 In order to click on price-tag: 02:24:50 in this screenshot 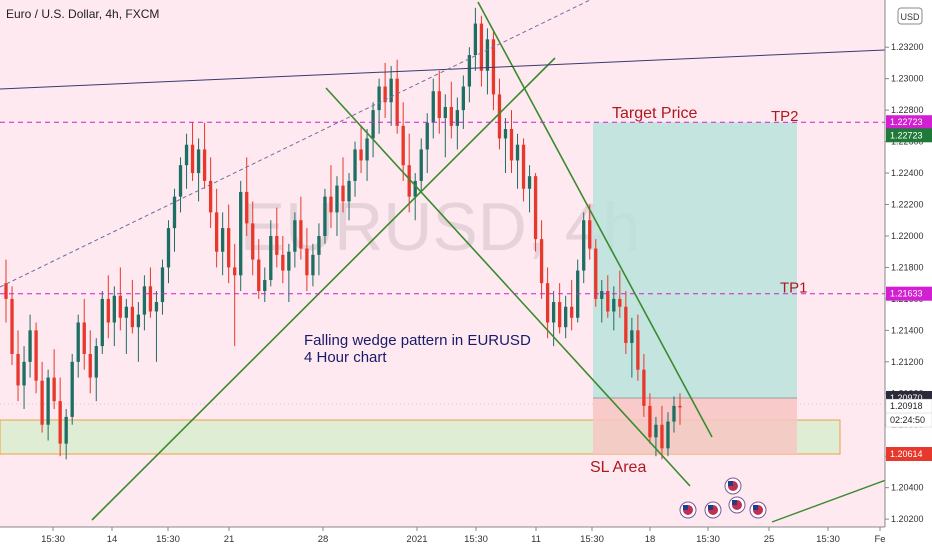, I will do `click(908, 420)`.